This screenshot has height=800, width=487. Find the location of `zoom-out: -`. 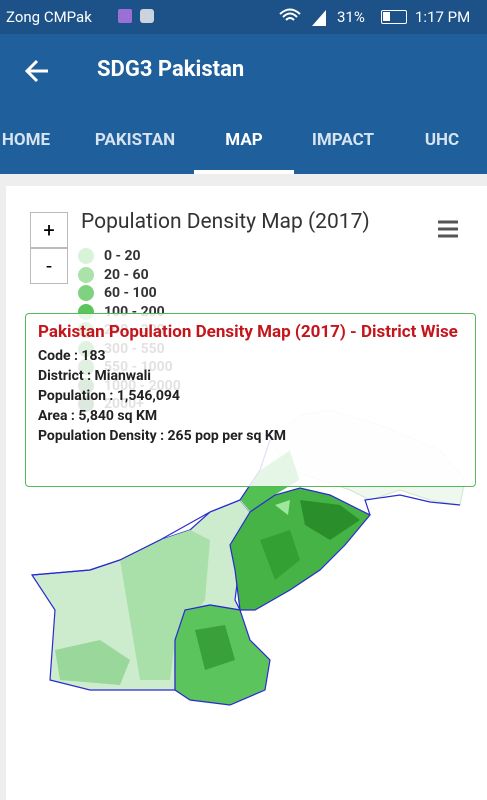

zoom-out: - is located at coordinates (49, 266).